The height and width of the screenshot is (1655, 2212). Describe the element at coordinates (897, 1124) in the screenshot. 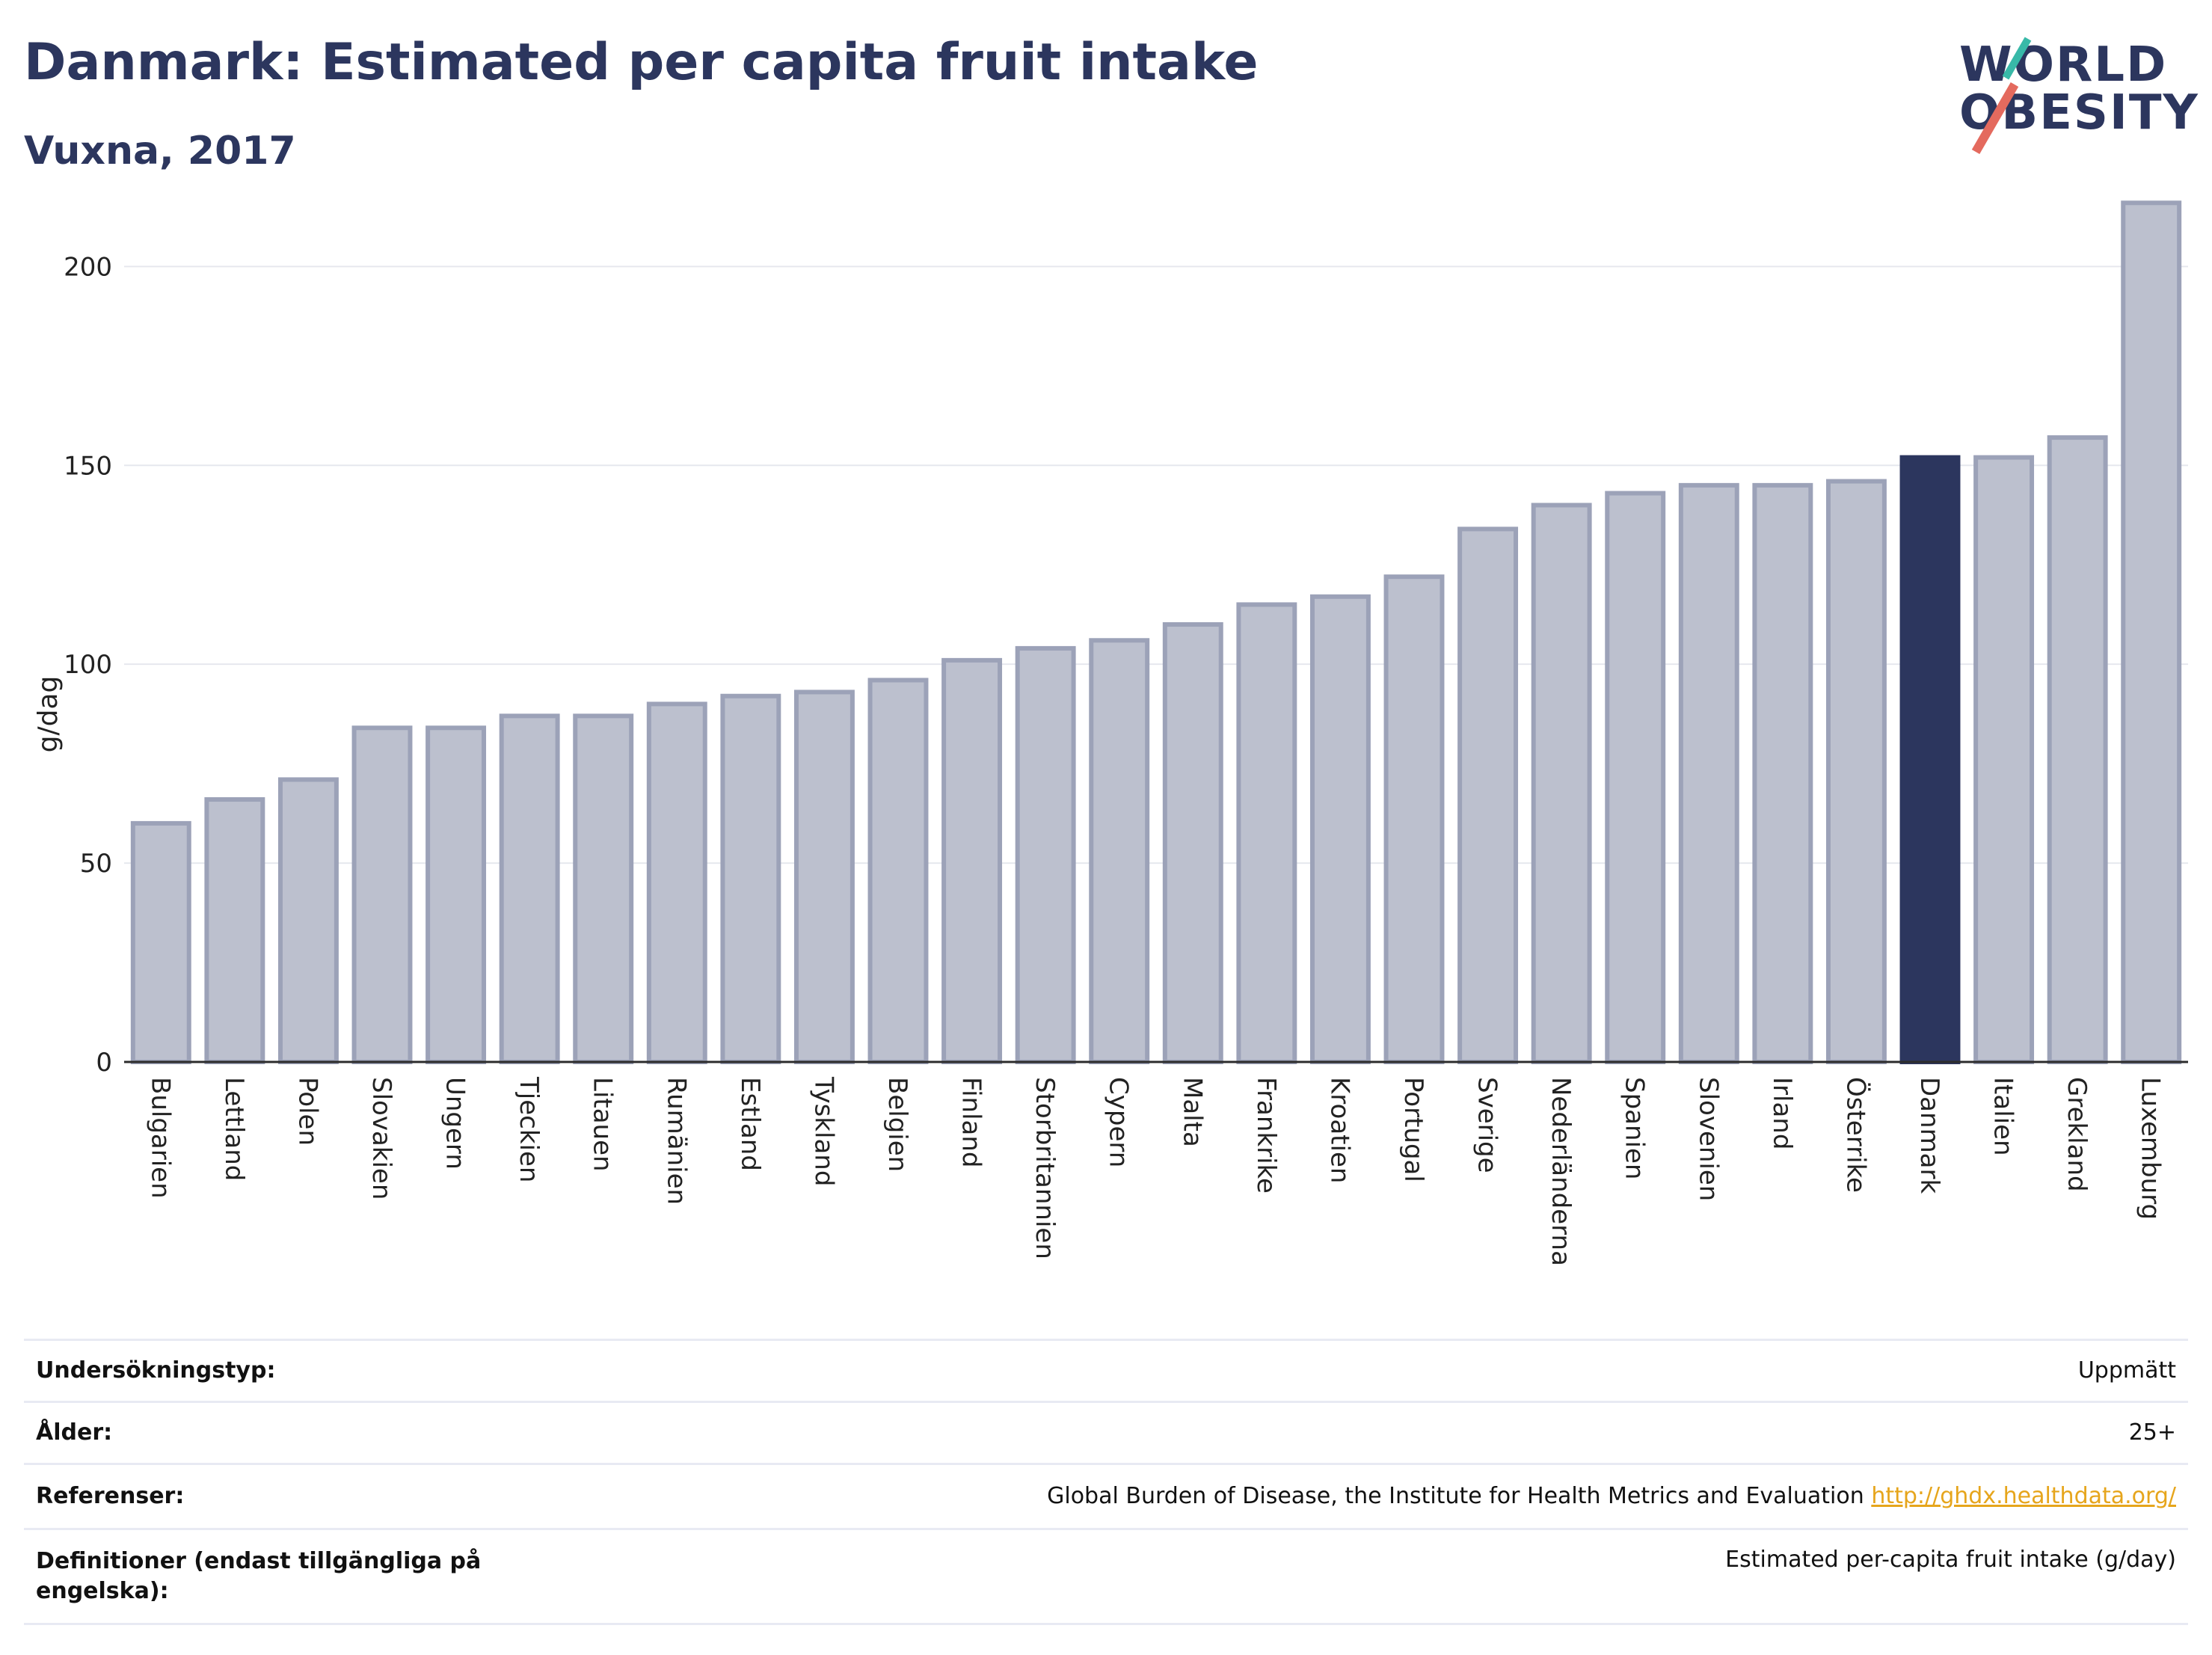

I see `x-category-label: Belgien` at that location.